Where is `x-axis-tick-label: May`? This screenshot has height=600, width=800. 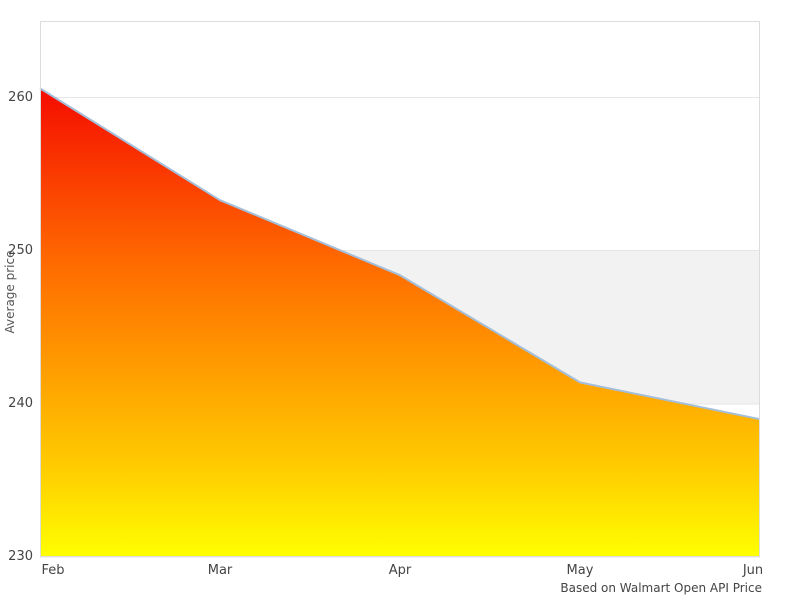
x-axis-tick-label: May is located at coordinates (580, 570).